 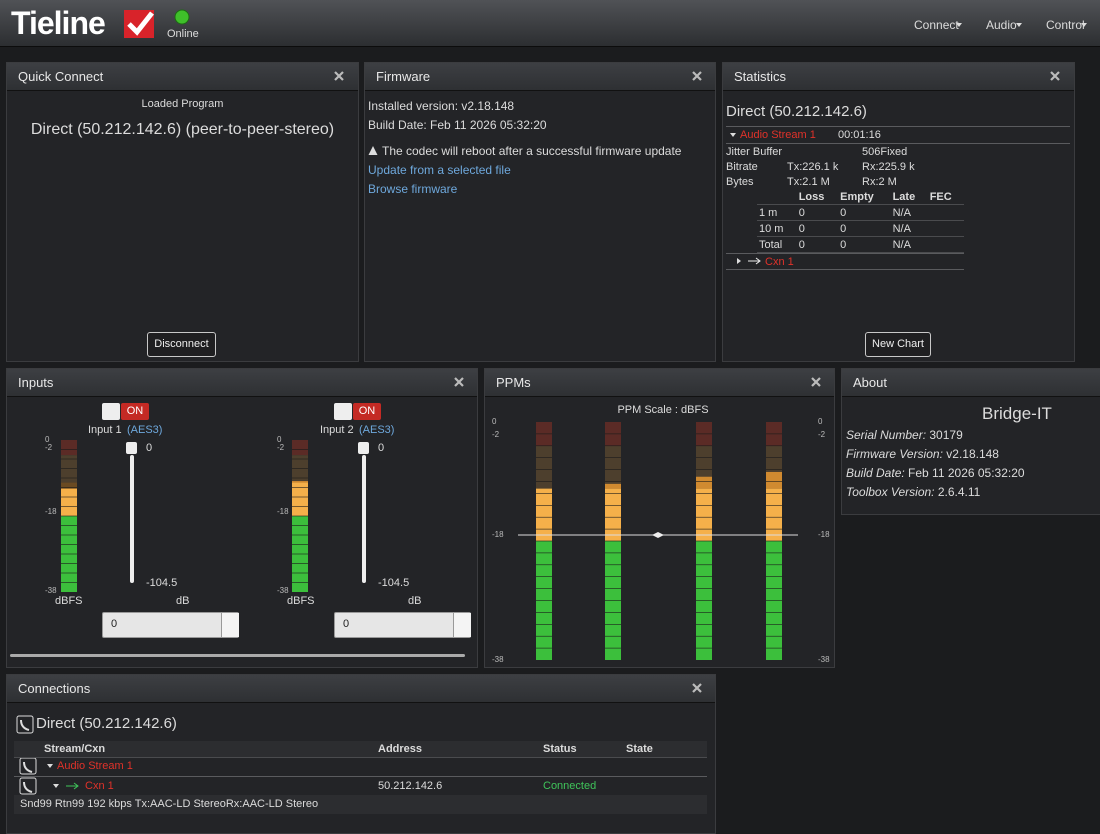 I want to click on link: Browse firmware, so click(x=413, y=189).